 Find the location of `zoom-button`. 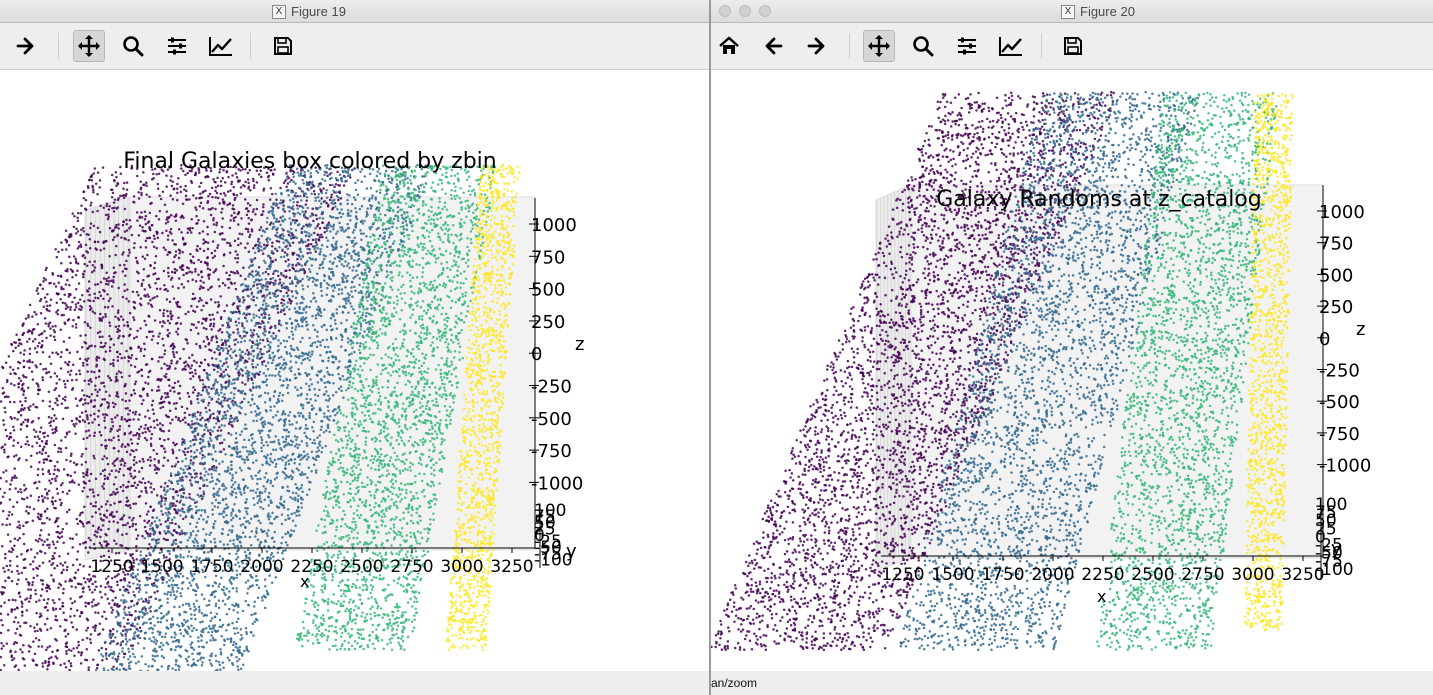

zoom-button is located at coordinates (133, 46).